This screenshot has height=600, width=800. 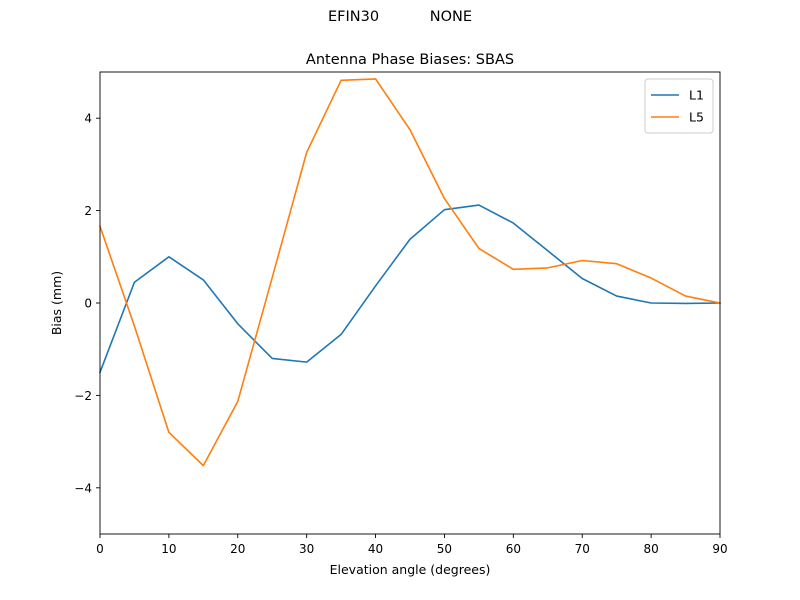 I want to click on y-tick-label: 0, so click(x=88, y=304).